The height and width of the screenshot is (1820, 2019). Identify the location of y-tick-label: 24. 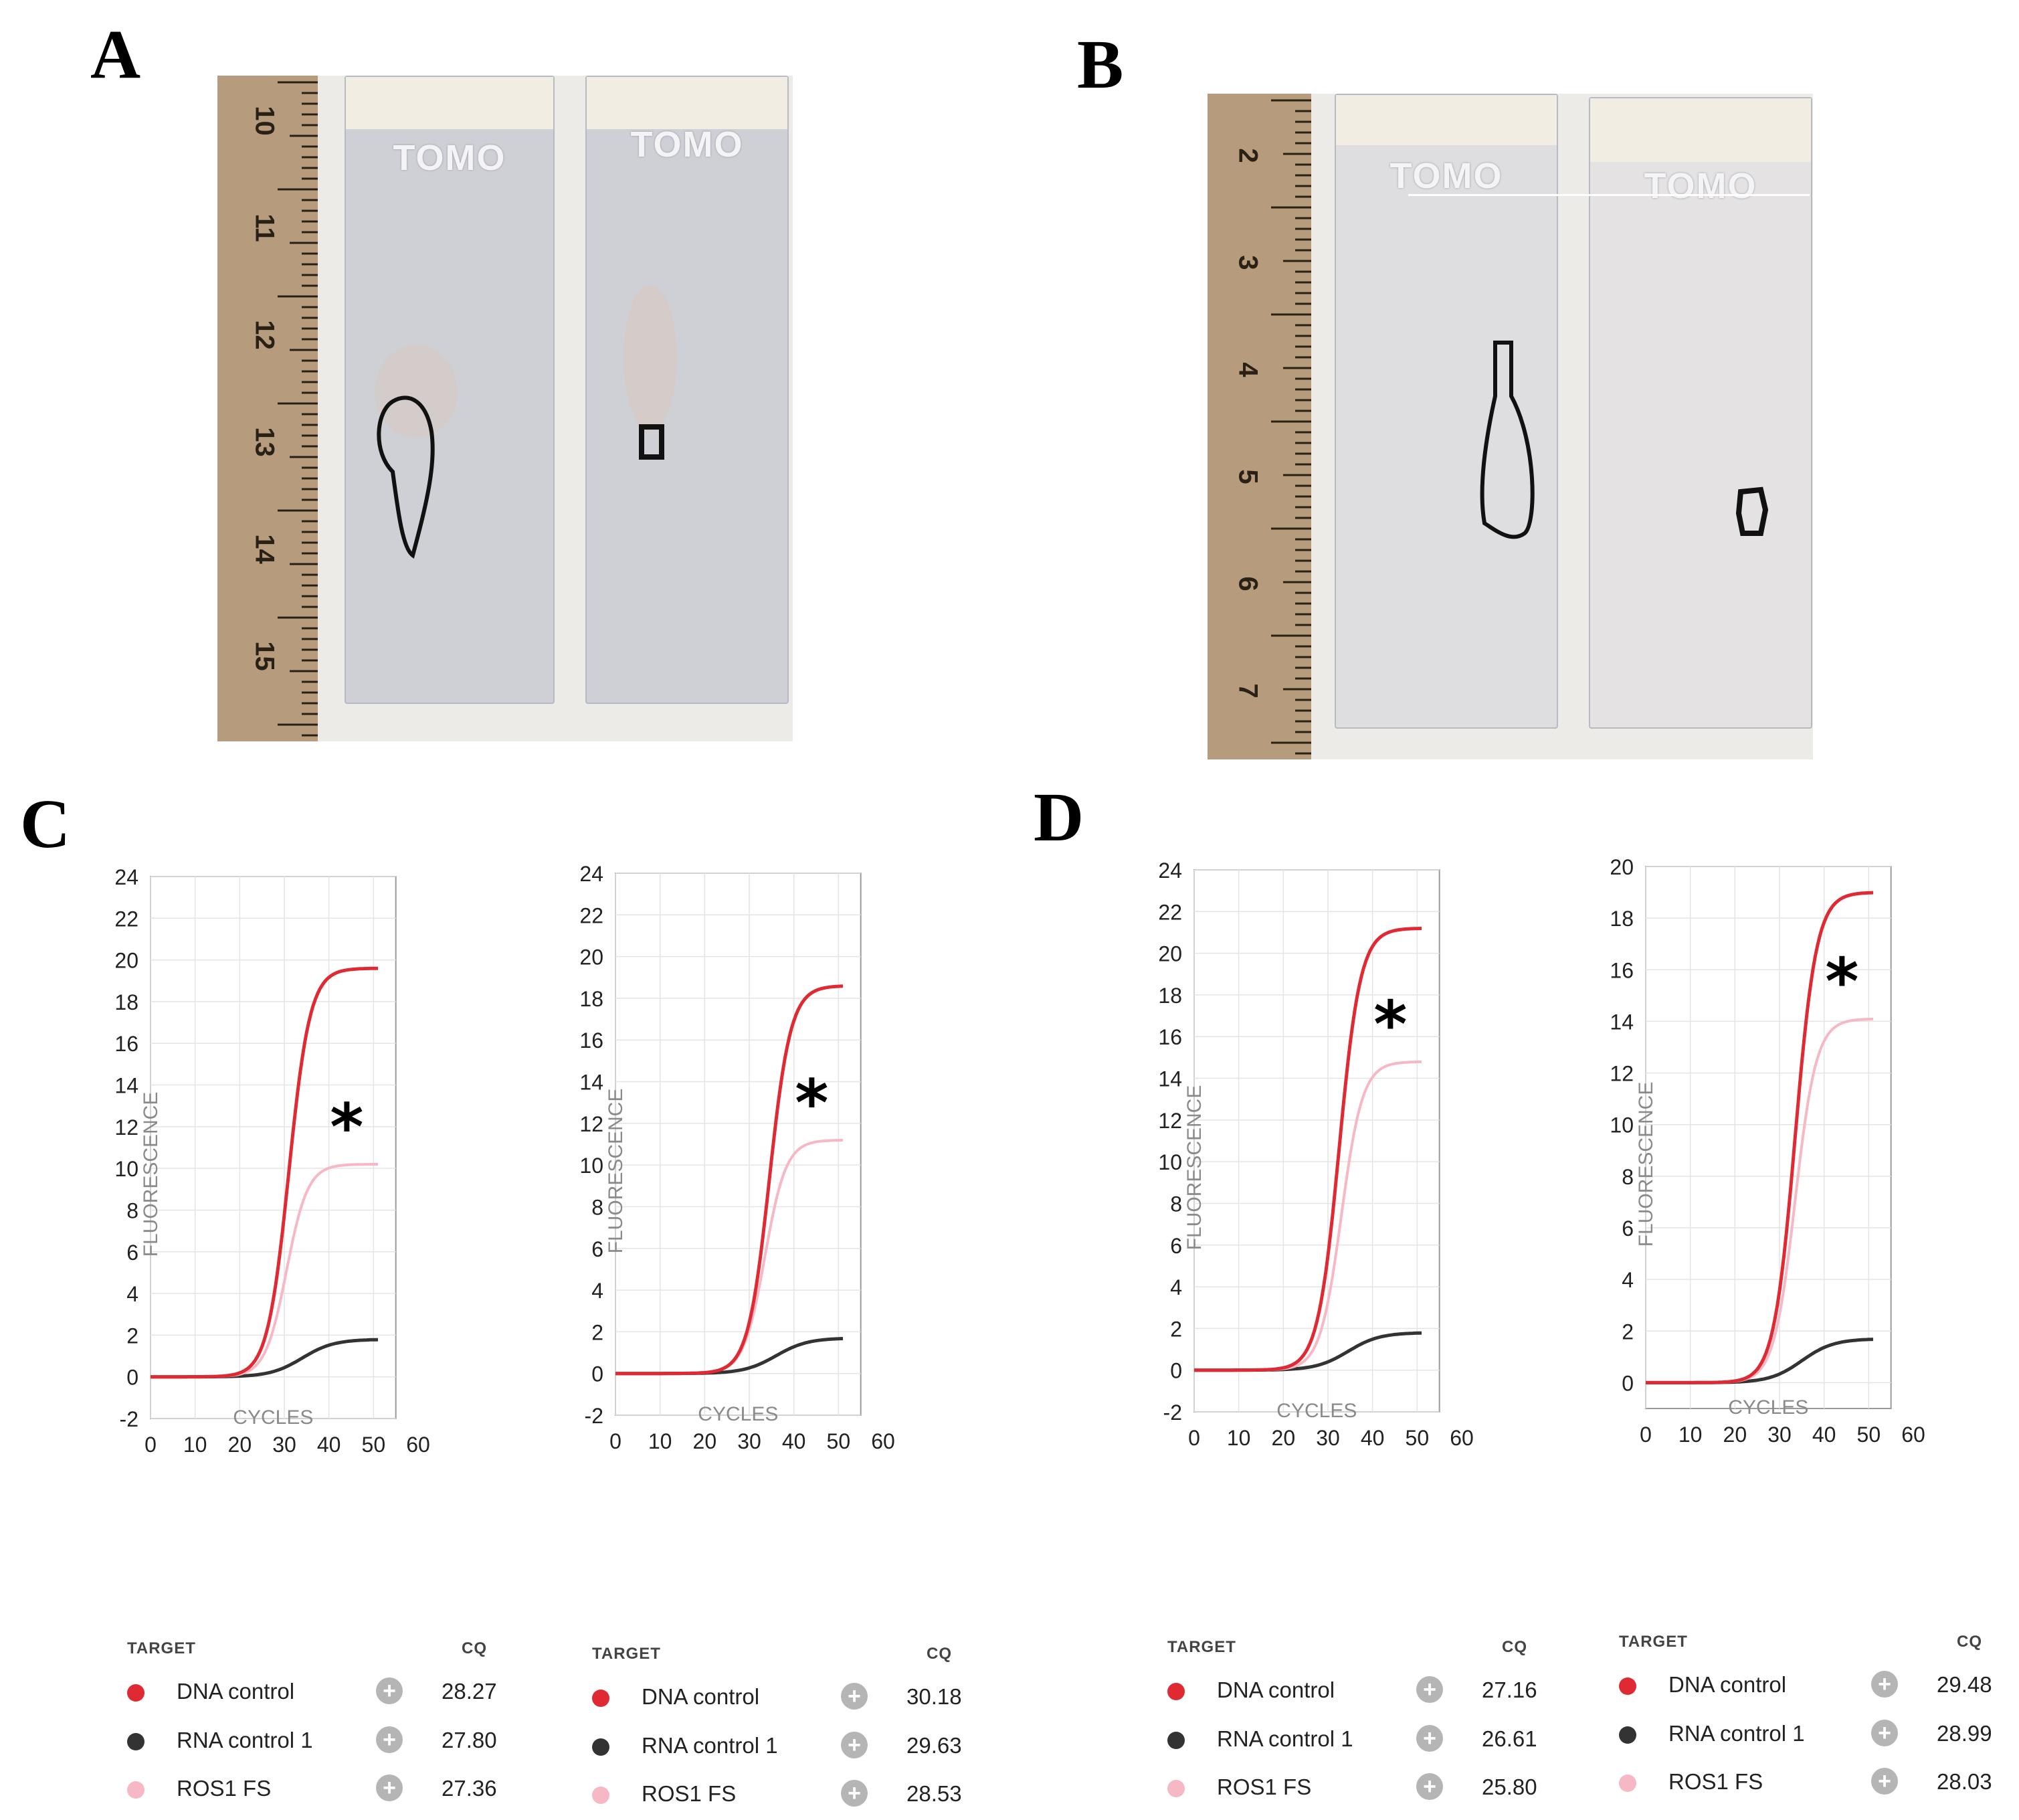
(591, 874).